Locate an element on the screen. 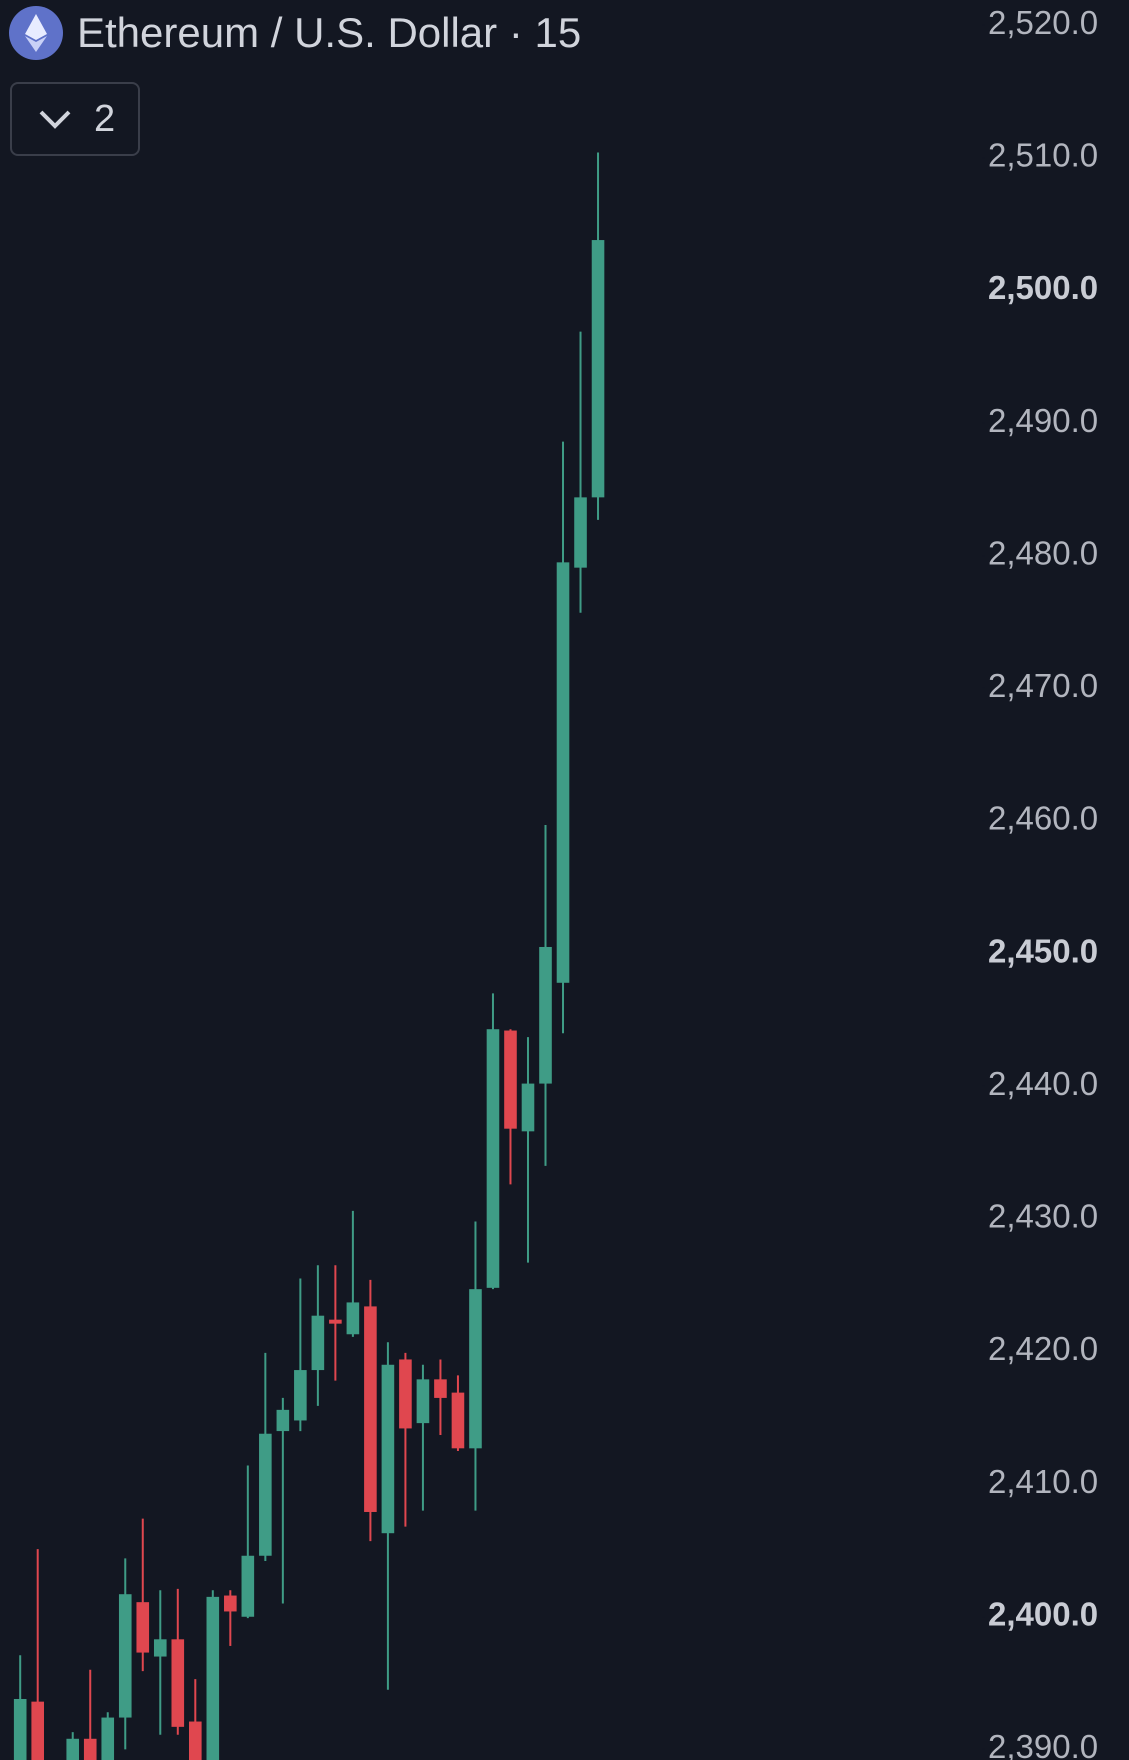 The width and height of the screenshot is (1129, 1760). y-tick-label: 2,480.0 is located at coordinates (1043, 552).